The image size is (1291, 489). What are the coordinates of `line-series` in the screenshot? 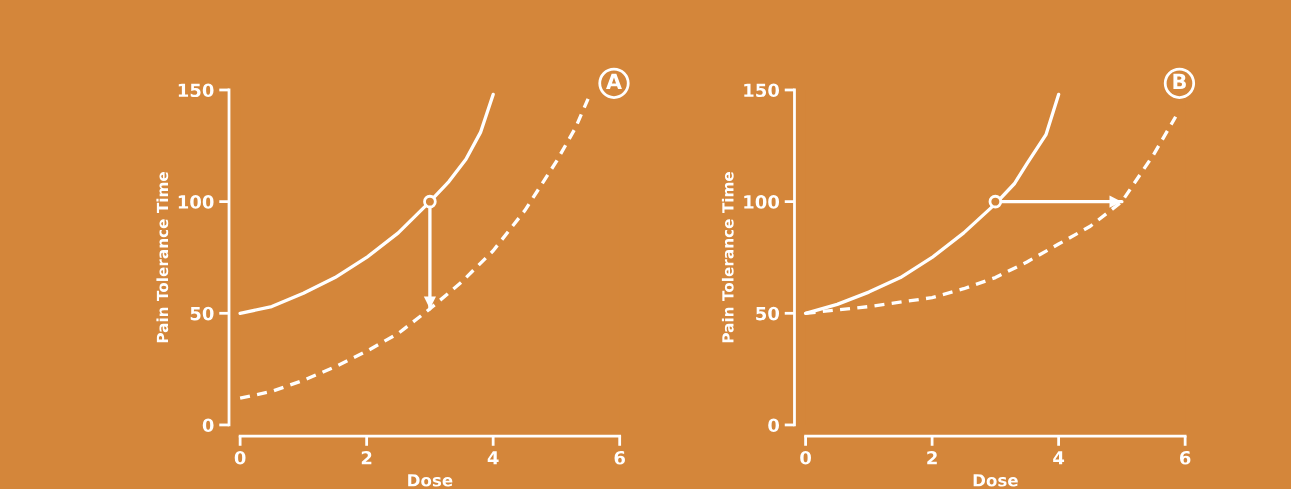 It's located at (366, 203).